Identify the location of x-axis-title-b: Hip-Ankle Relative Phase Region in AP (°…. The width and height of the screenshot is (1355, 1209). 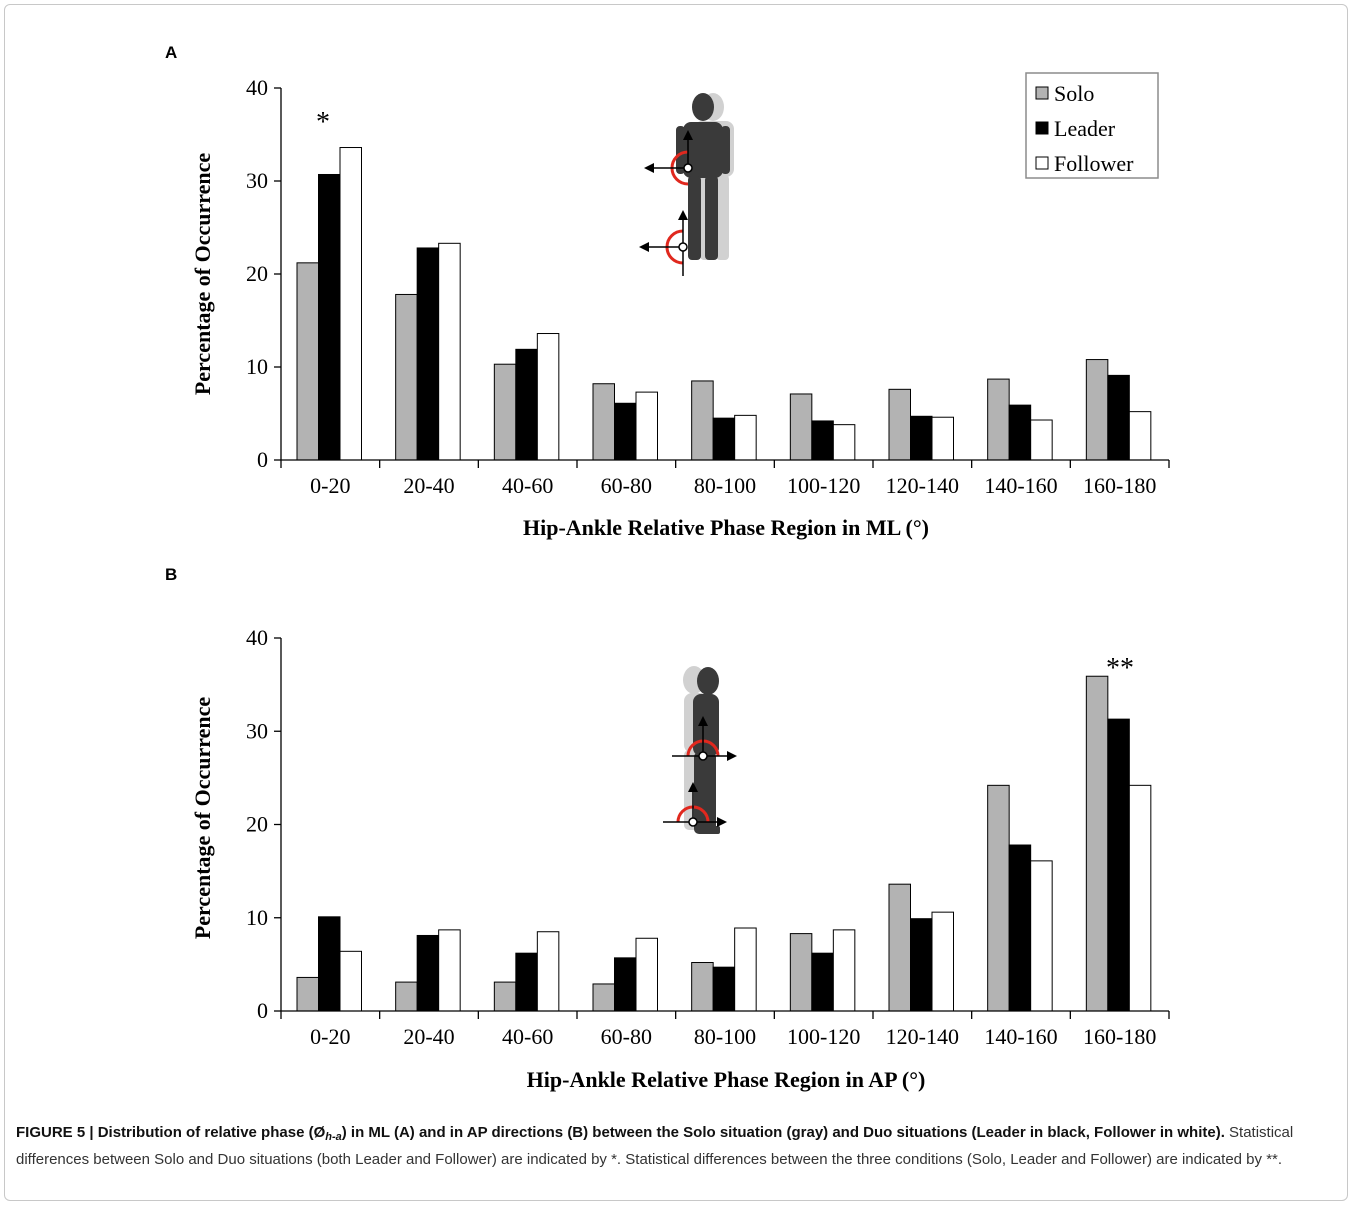
(726, 1079).